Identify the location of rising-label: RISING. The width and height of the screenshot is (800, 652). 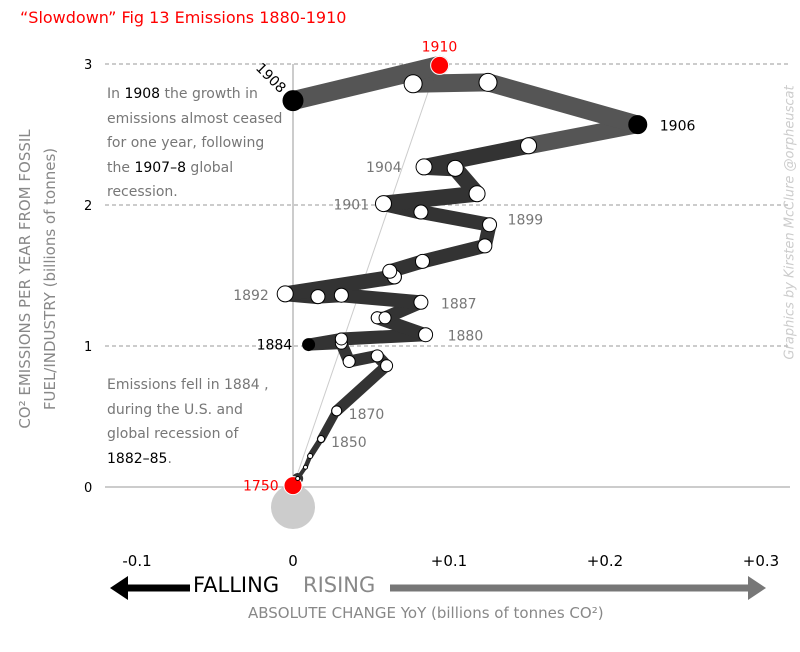
(339, 585).